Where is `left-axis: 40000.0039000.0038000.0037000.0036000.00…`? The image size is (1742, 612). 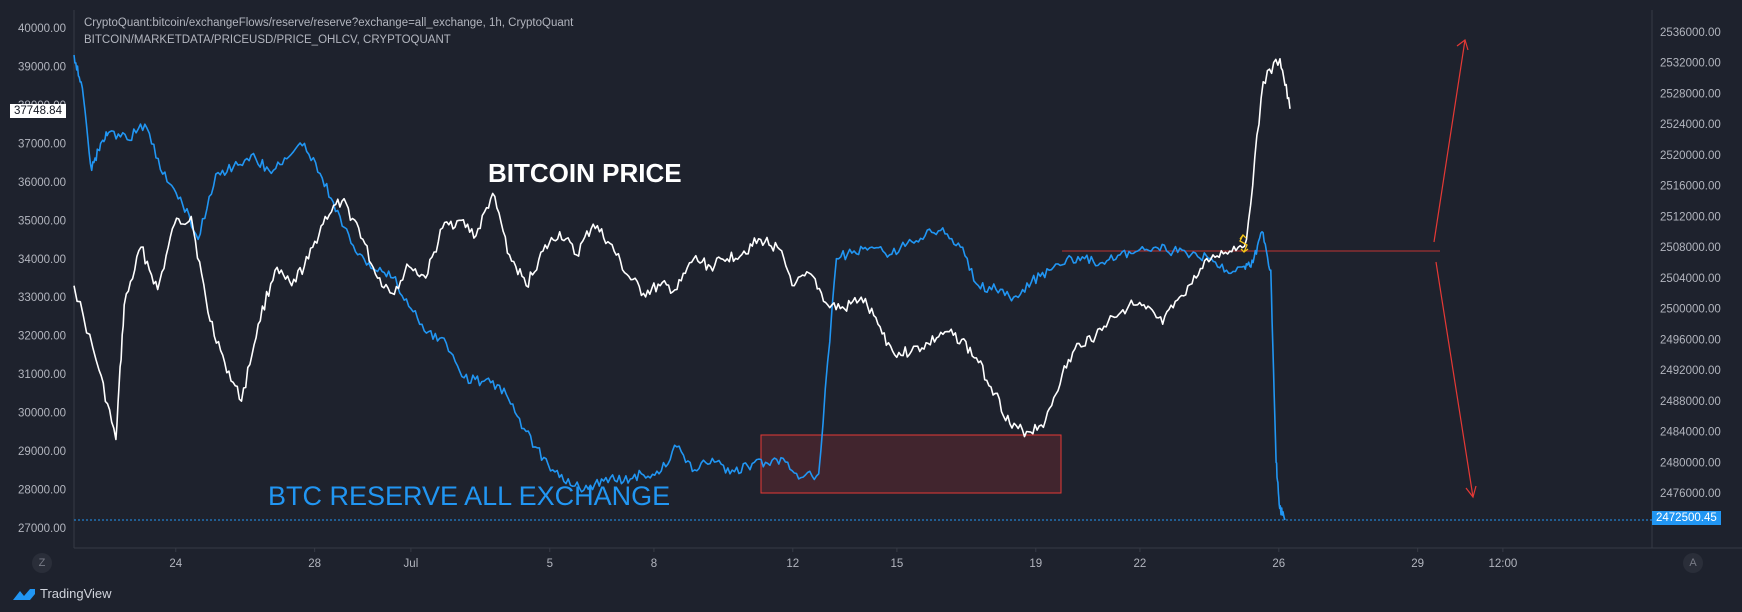 left-axis: 40000.0039000.0038000.0037000.0036000.00… is located at coordinates (42, 279).